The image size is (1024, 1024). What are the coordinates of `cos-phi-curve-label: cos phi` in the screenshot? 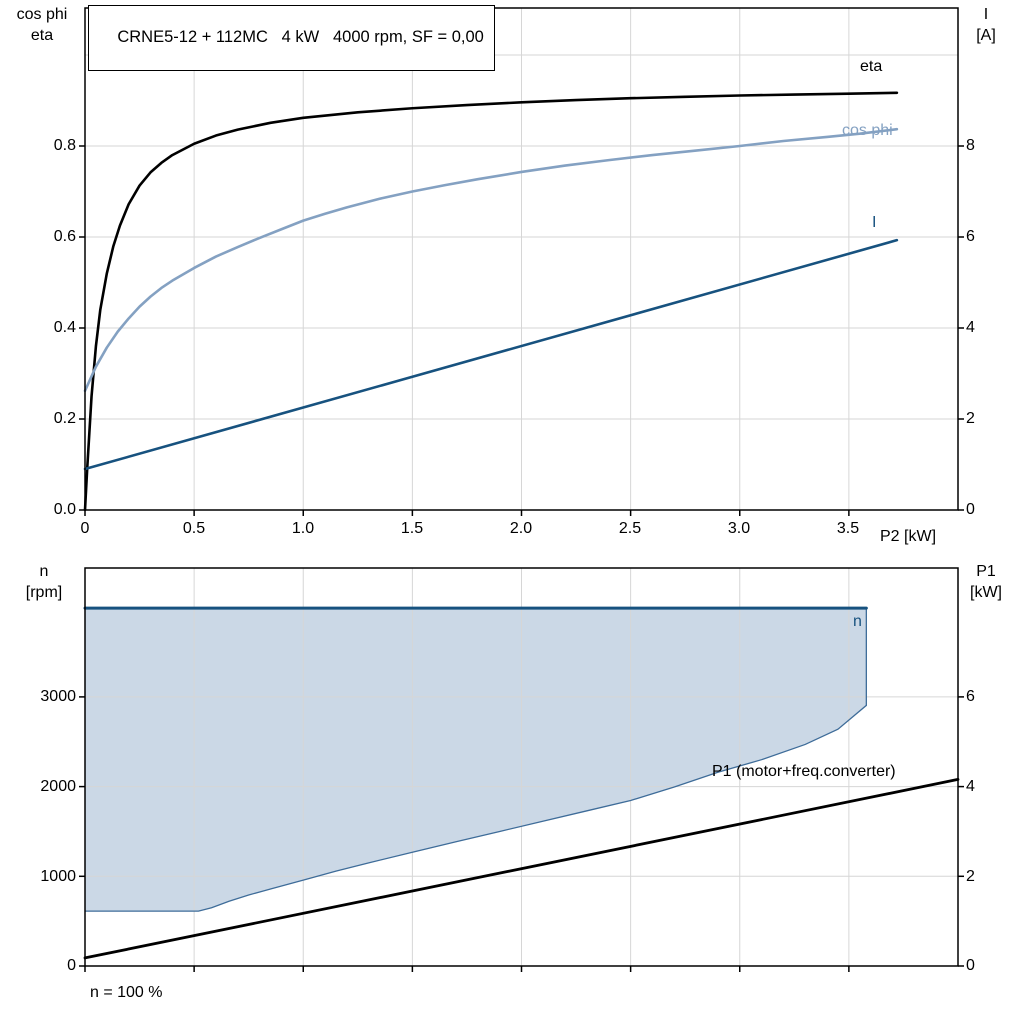 It's located at (867, 130).